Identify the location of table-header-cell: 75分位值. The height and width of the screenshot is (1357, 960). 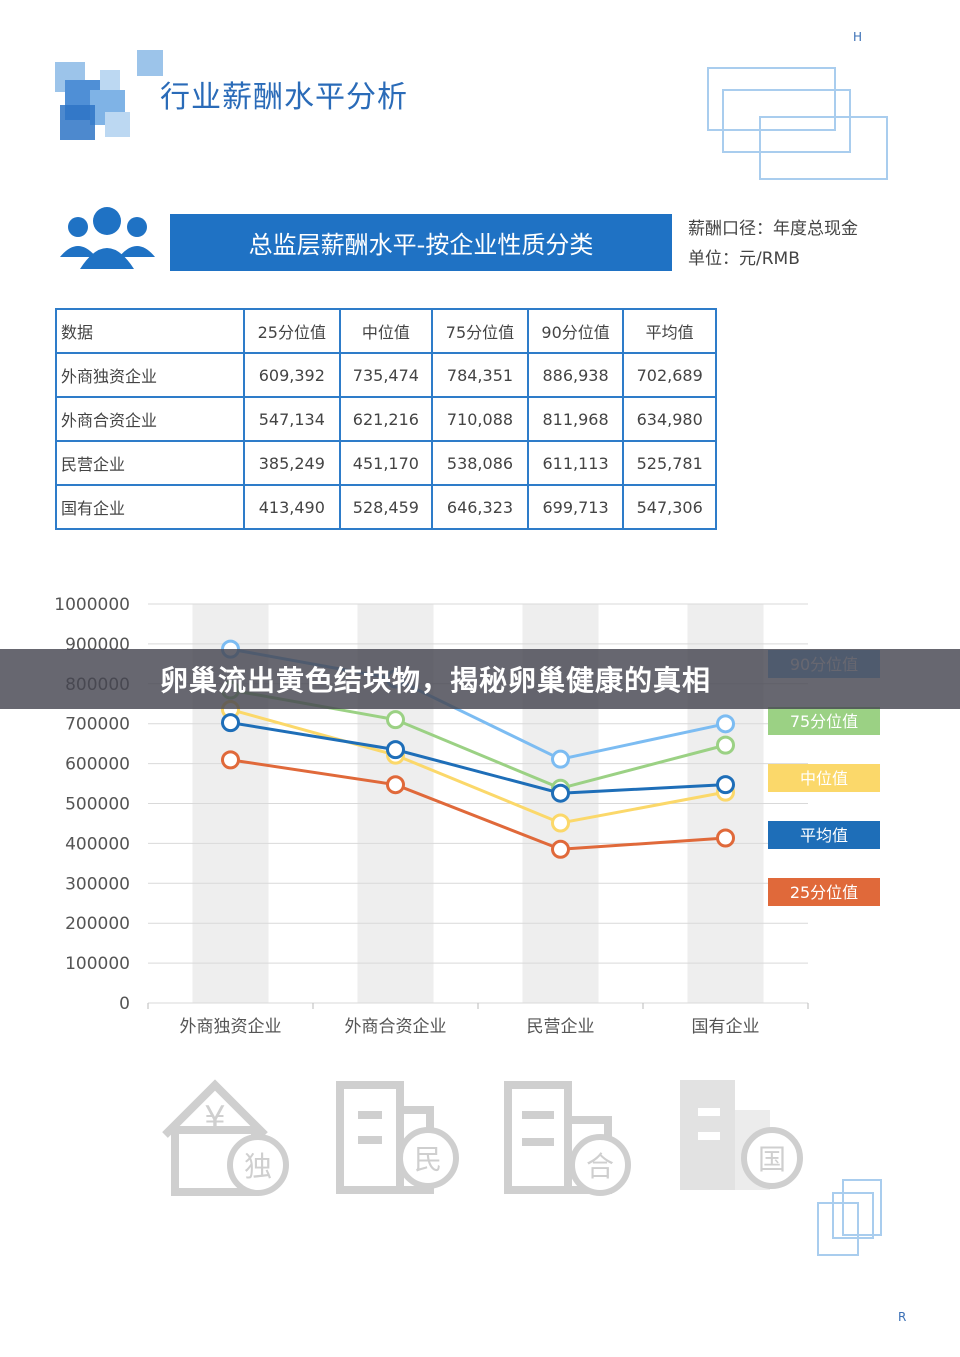
(480, 331).